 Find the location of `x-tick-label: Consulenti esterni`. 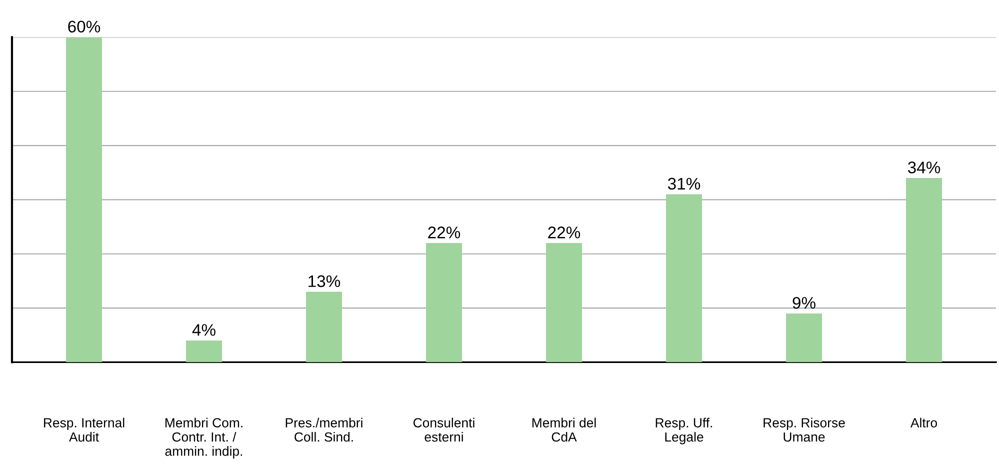

x-tick-label: Consulenti esterni is located at coordinates (443, 430).